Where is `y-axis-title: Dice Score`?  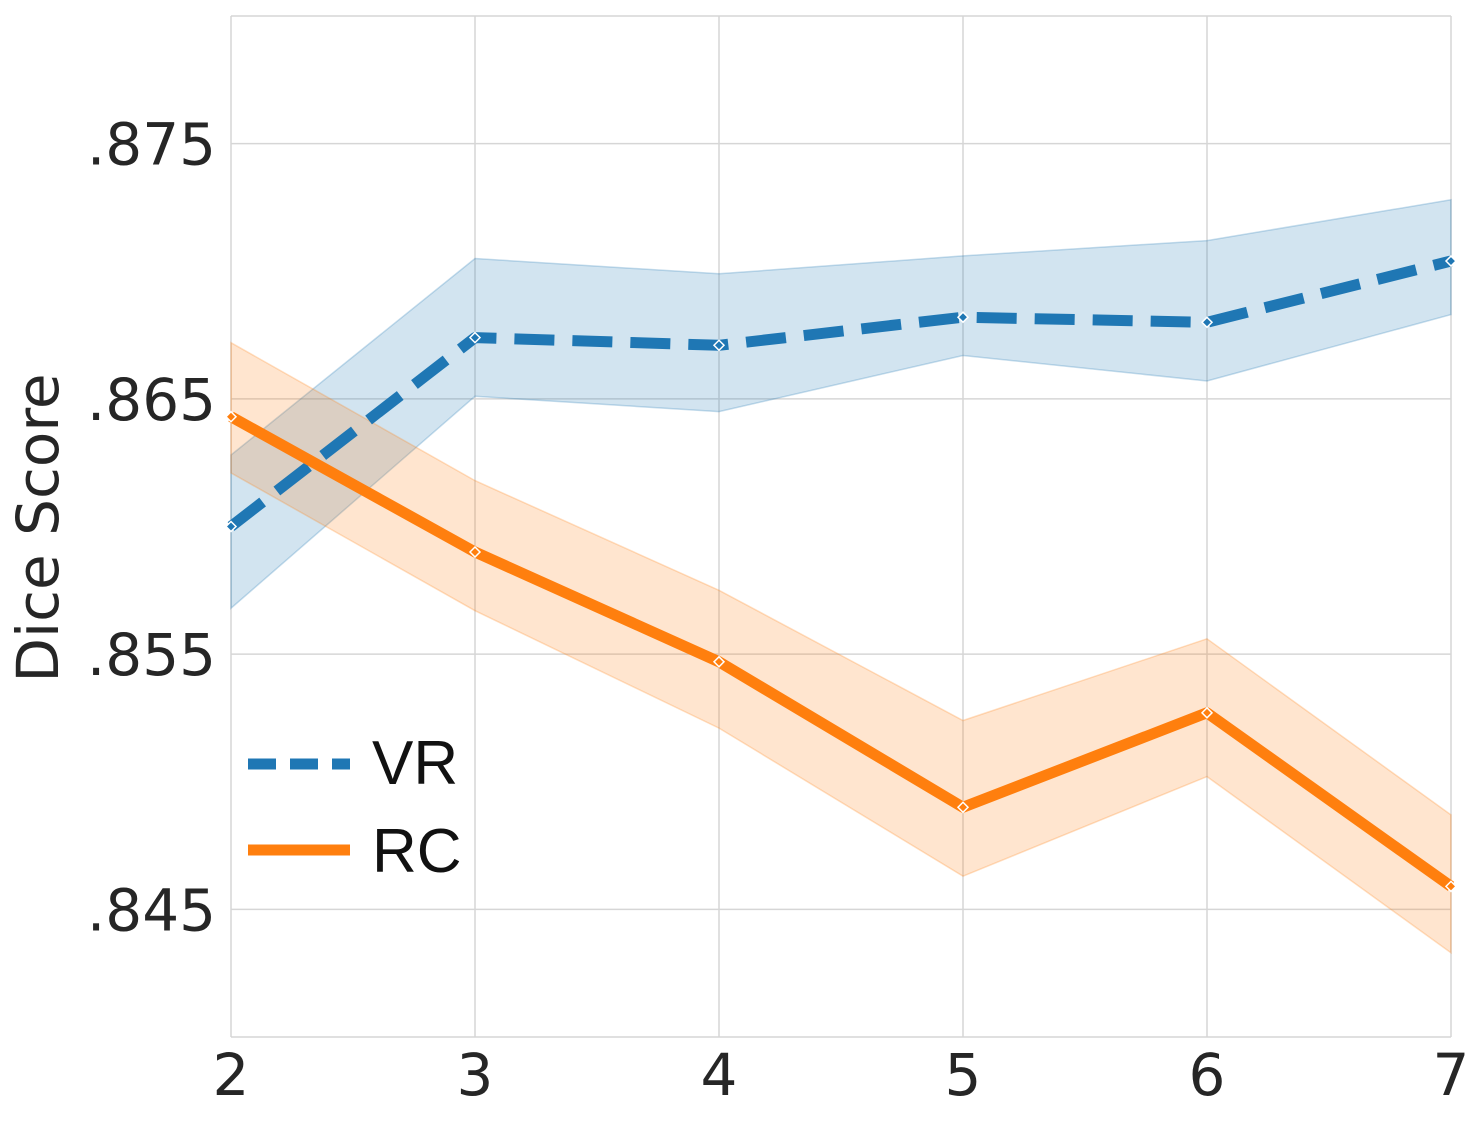
y-axis-title: Dice Score is located at coordinates (38, 527).